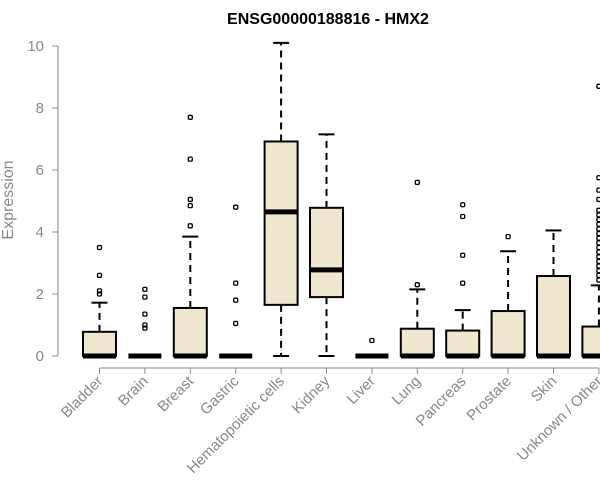 The height and width of the screenshot is (500, 600). I want to click on x-tick-label: Prostate, so click(489, 399).